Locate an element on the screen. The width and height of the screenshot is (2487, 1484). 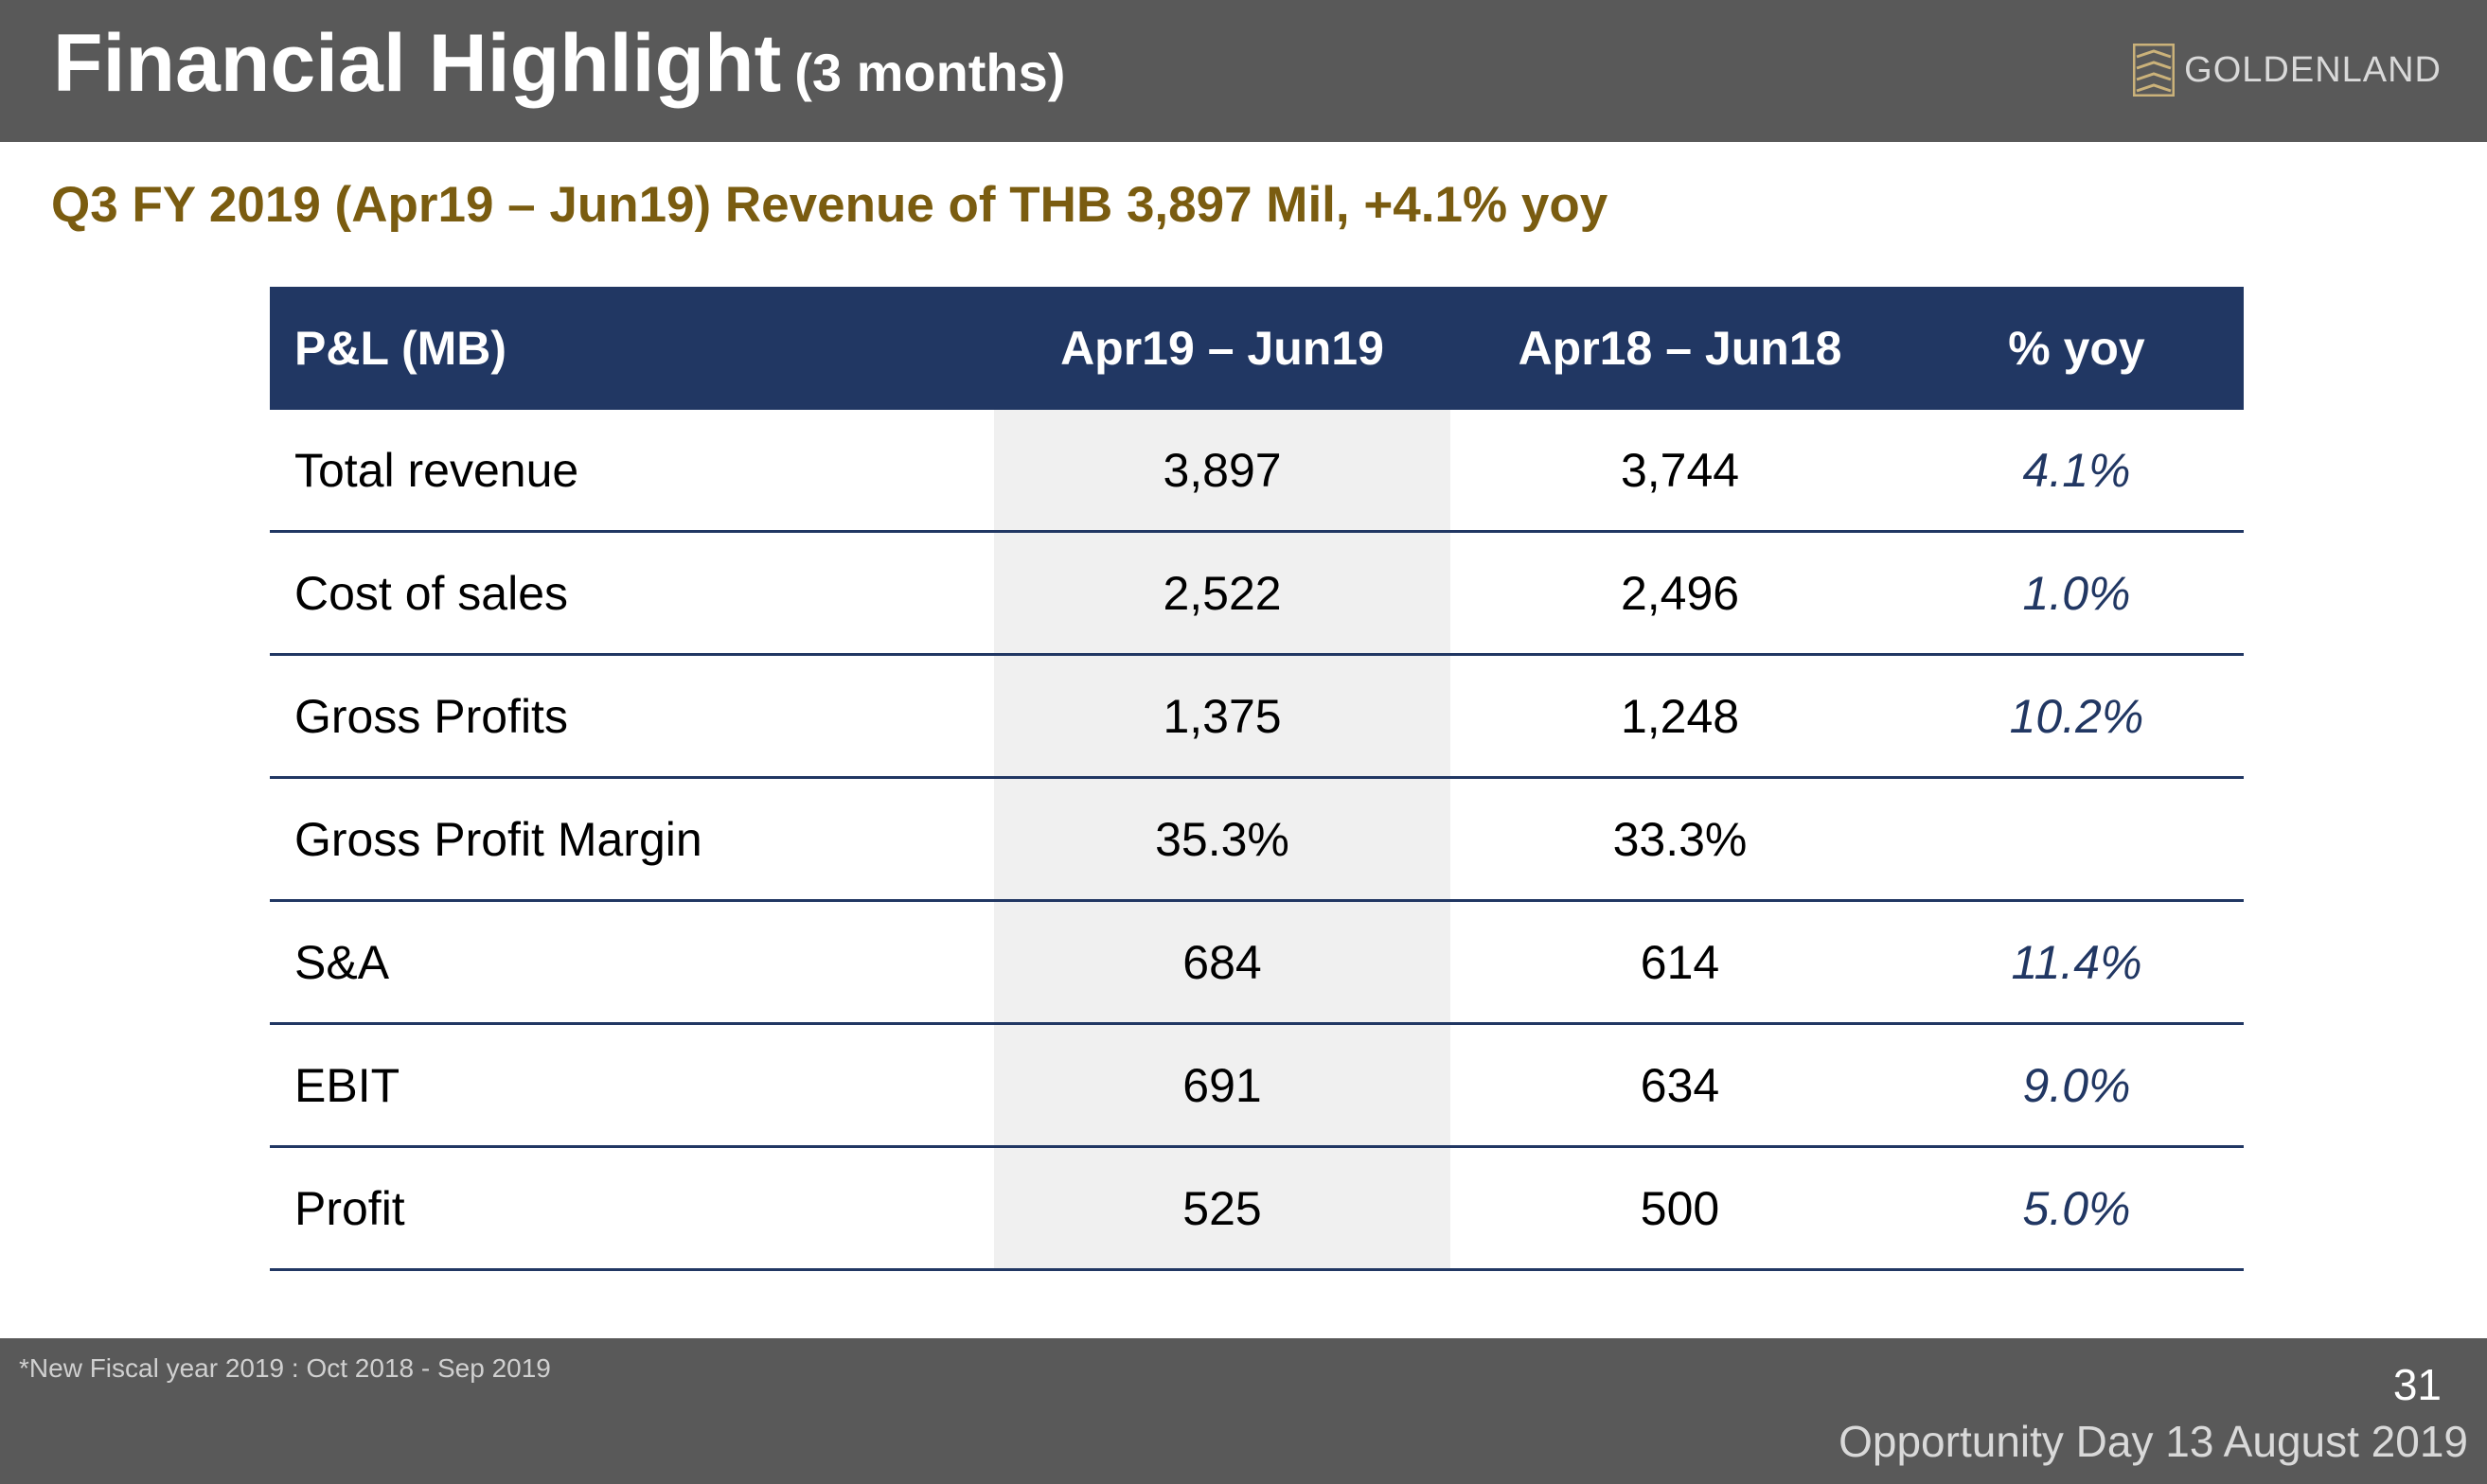
cell-yoy: 5.0% is located at coordinates (2077, 1209).